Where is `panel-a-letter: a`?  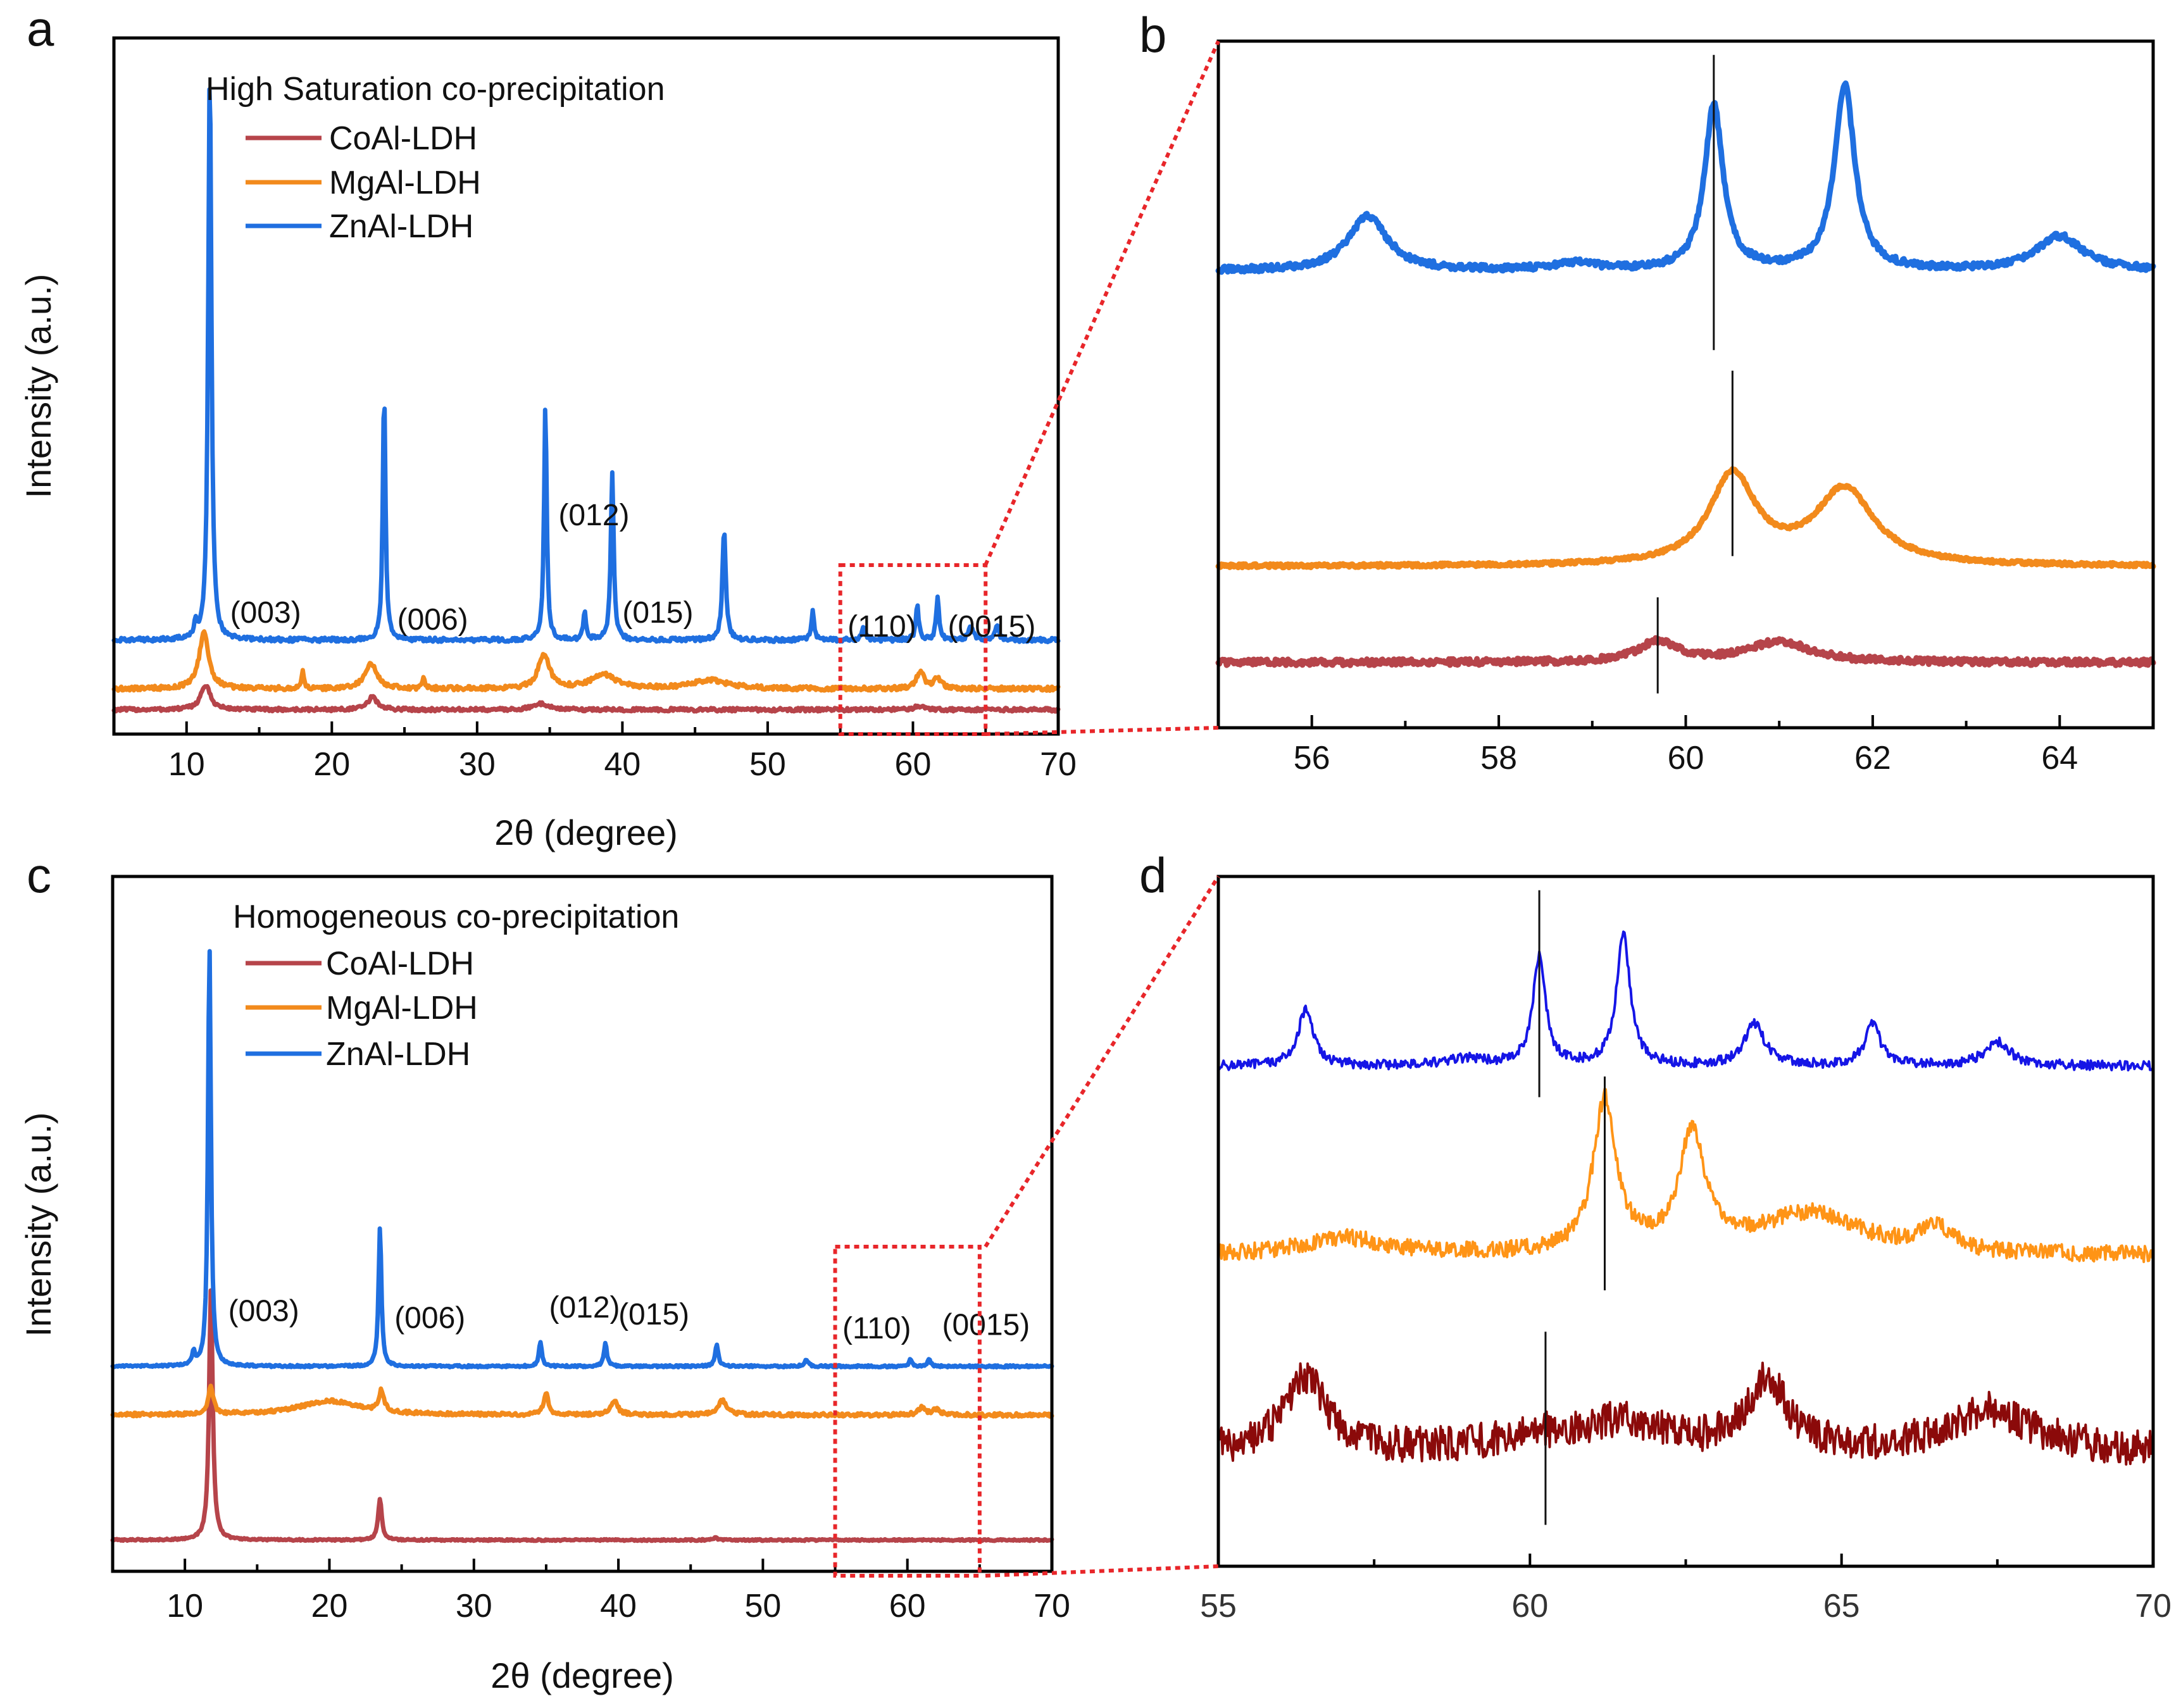 panel-a-letter: a is located at coordinates (40, 28).